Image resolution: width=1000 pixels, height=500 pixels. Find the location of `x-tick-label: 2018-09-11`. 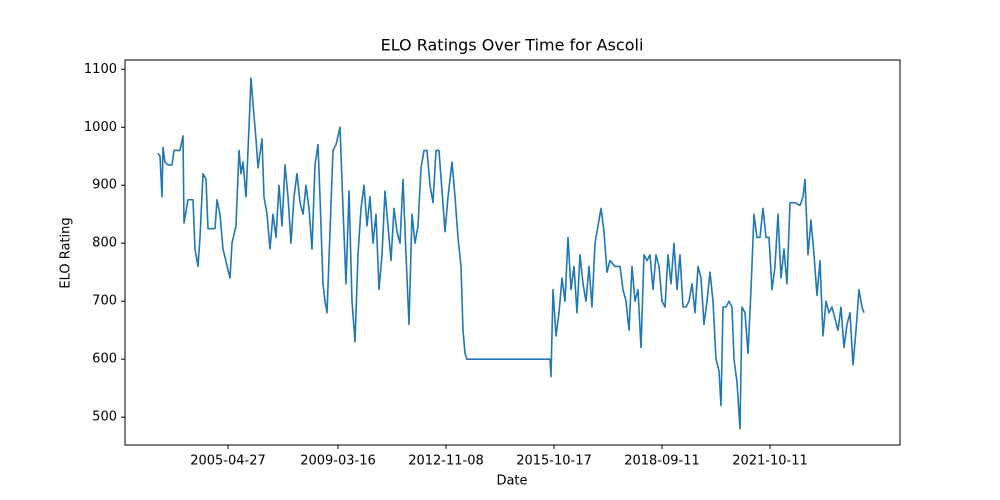

x-tick-label: 2018-09-11 is located at coordinates (662, 461).